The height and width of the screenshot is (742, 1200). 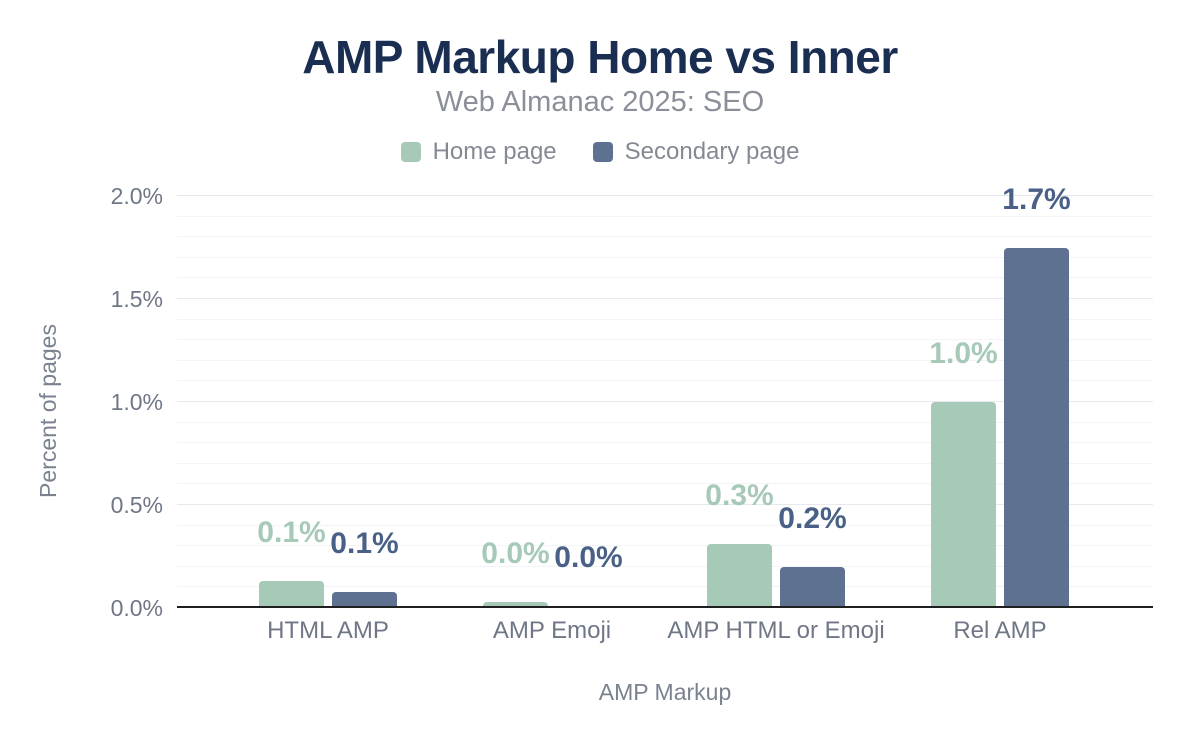 What do you see at coordinates (600, 57) in the screenshot?
I see `chart-title: AMP Markup Home vs Inner` at bounding box center [600, 57].